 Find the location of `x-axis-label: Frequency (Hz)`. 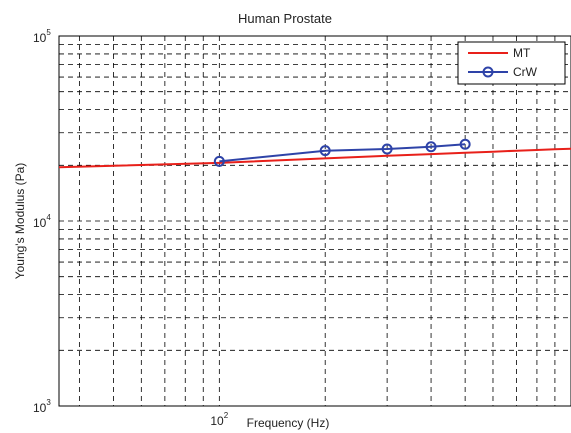

x-axis-label: Frequency (Hz) is located at coordinates (288, 423).